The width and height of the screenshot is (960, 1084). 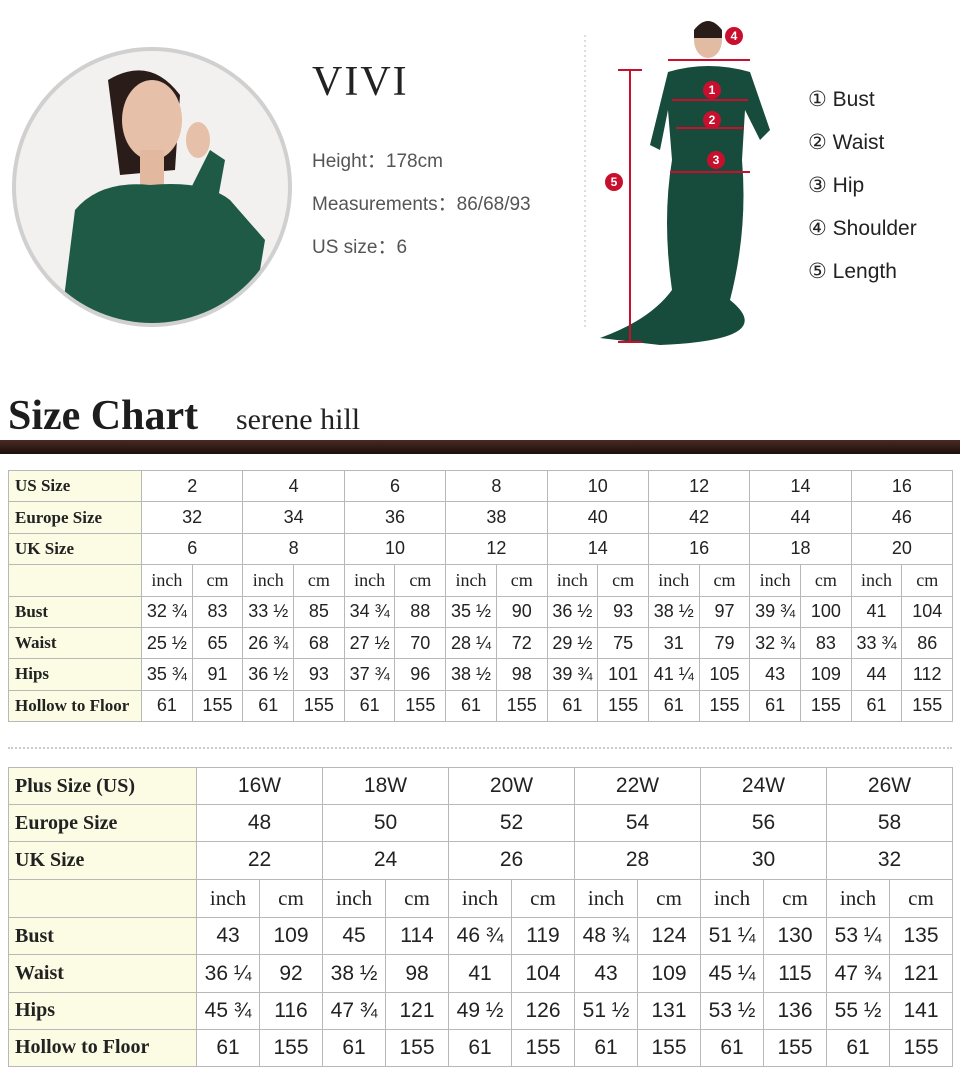 What do you see at coordinates (293, 486) in the screenshot?
I see `size-cell: 4` at bounding box center [293, 486].